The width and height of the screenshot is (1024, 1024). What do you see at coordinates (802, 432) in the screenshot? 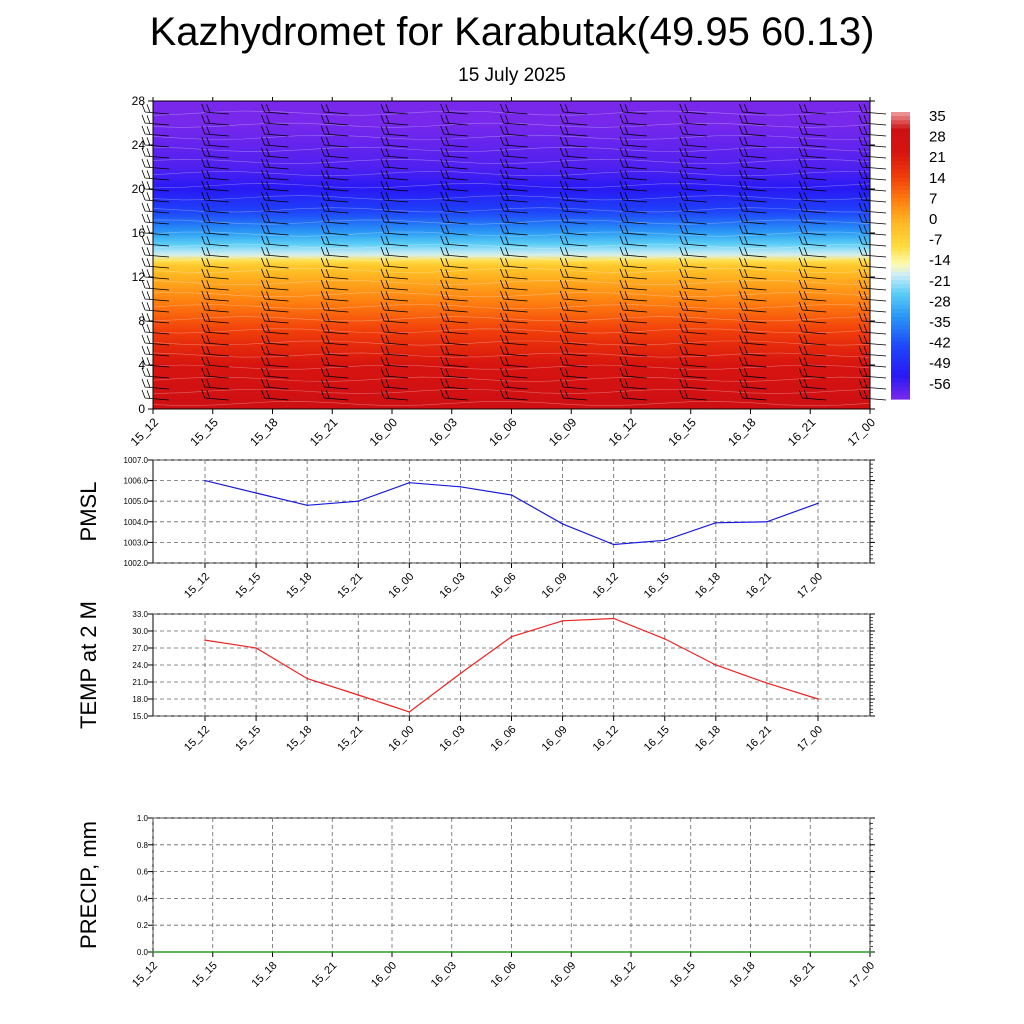
I see `x-tick-label: 16_21` at bounding box center [802, 432].